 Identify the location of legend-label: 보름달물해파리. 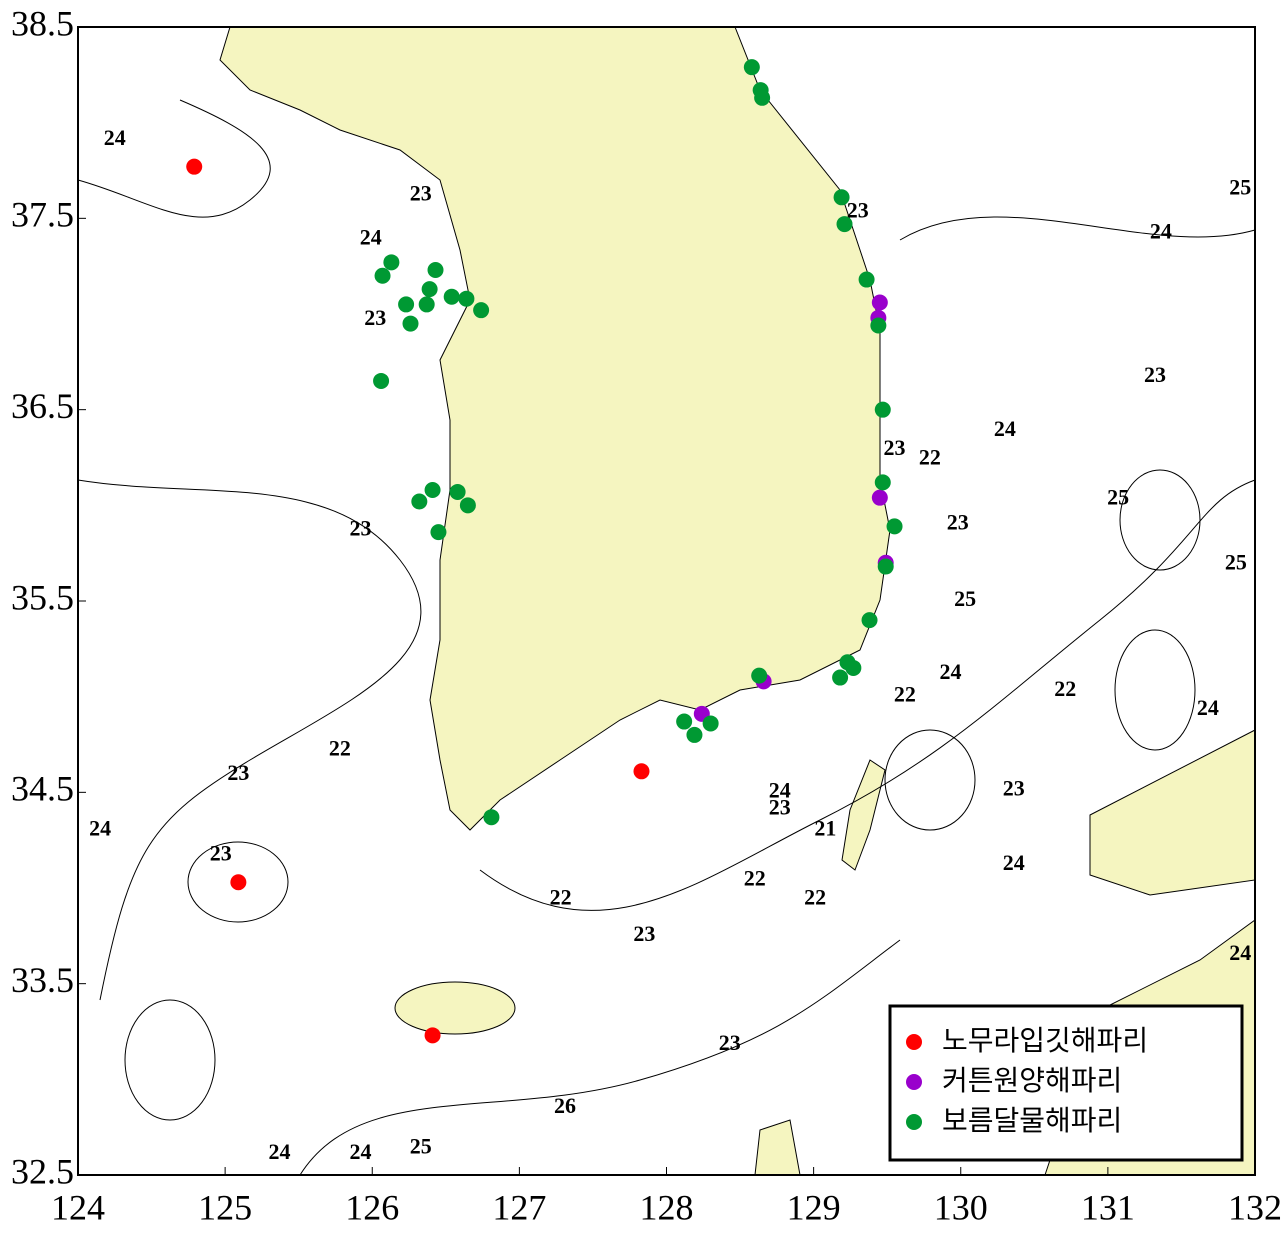
(1032, 1120).